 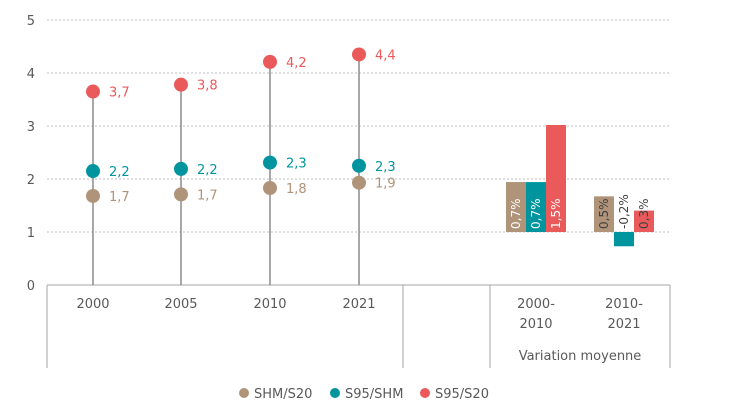 What do you see at coordinates (385, 55) in the screenshot?
I see `data-label: 4,4` at bounding box center [385, 55].